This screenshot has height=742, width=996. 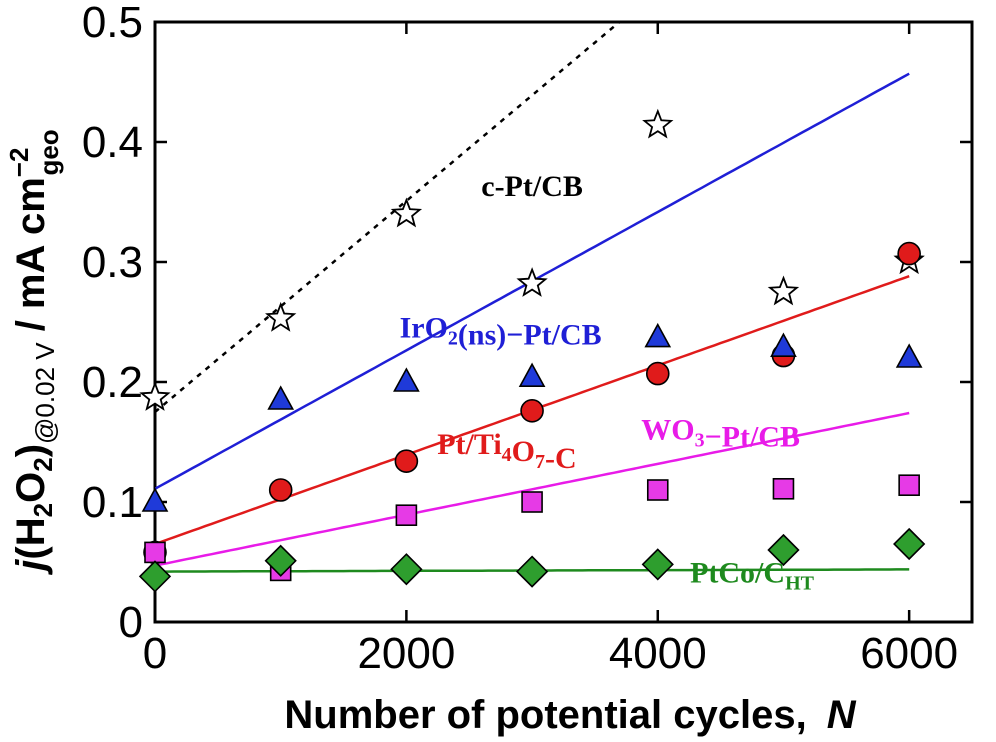 I want to click on y-tick-label: 0.2, so click(x=112, y=382).